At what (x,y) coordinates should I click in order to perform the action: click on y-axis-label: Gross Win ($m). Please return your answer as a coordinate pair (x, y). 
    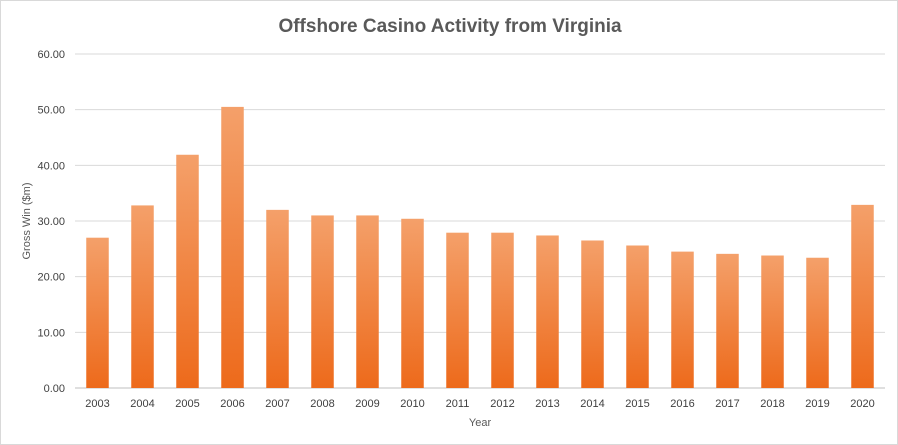
    Looking at the image, I should click on (27, 221).